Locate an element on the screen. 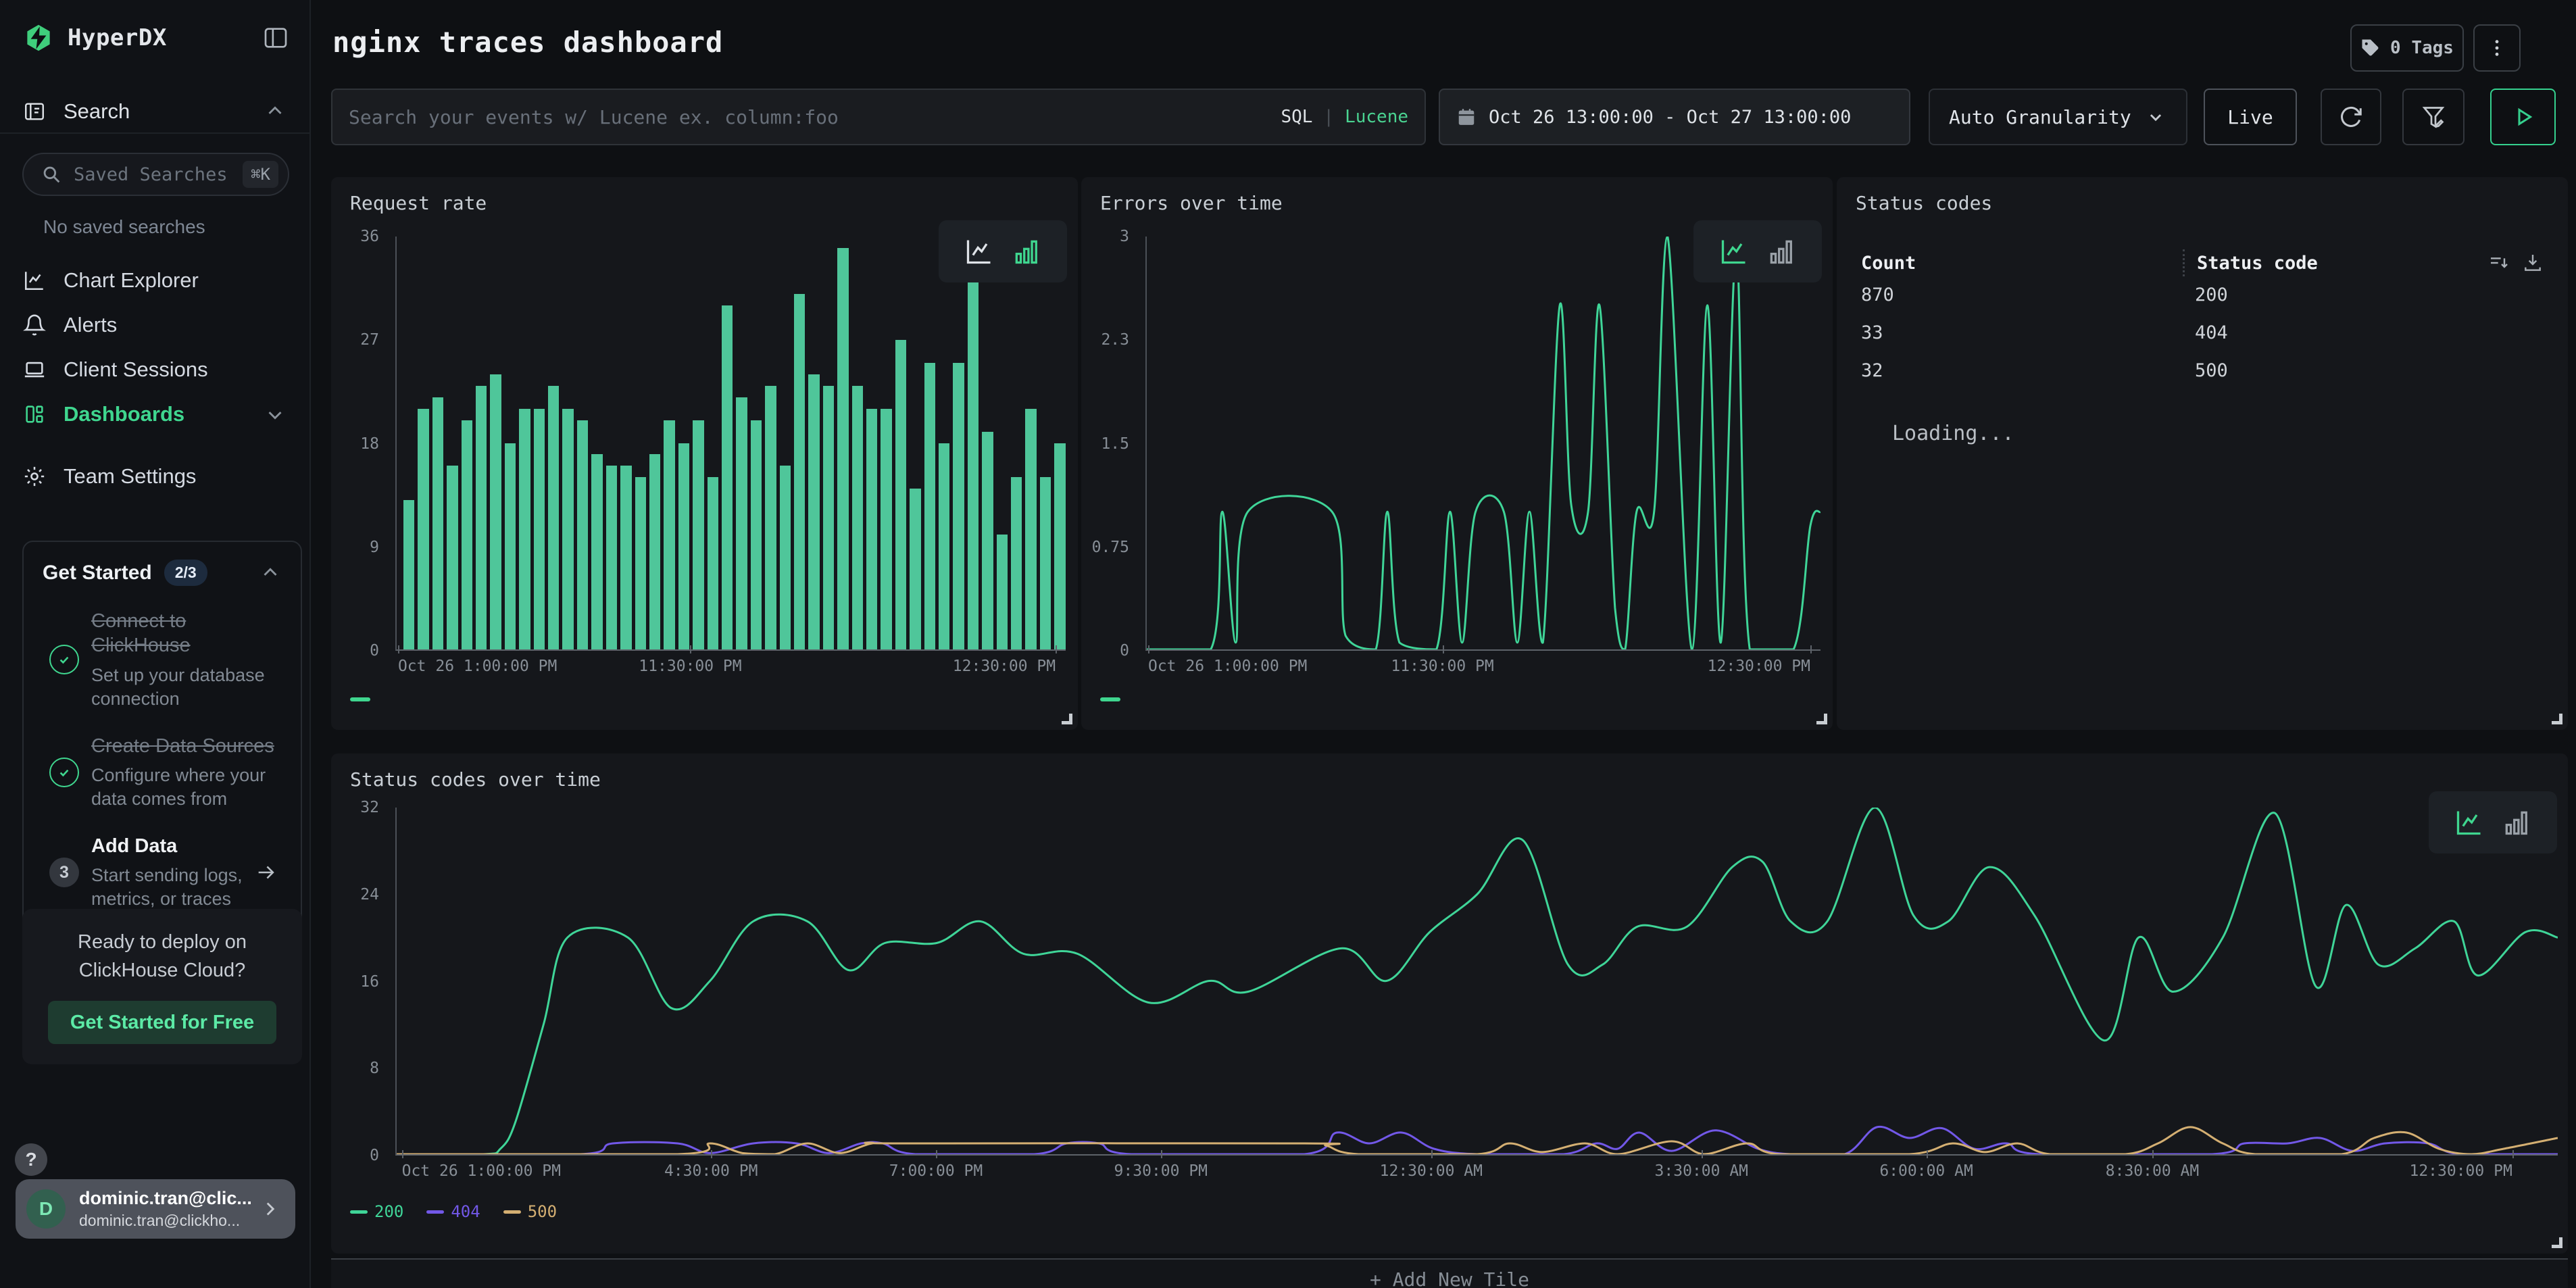  get-started-free-button: Get Started for Free is located at coordinates (162, 1023).